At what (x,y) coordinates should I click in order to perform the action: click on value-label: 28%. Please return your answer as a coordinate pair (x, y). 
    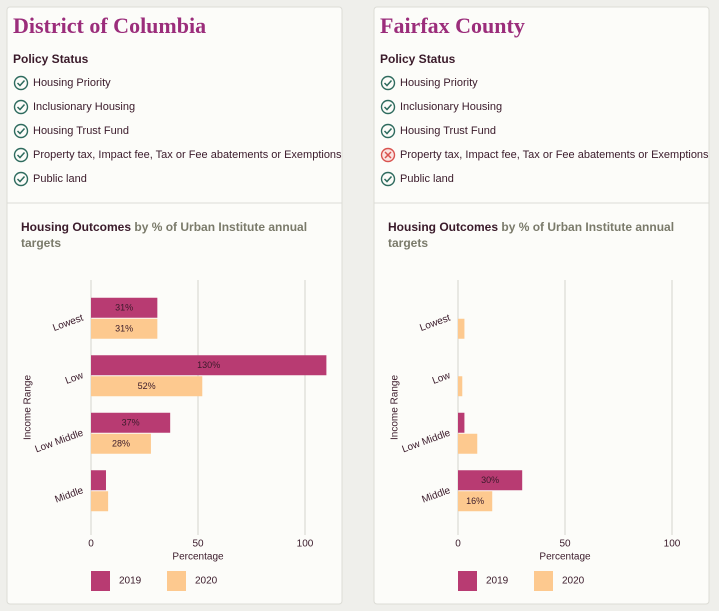
    Looking at the image, I should click on (121, 444).